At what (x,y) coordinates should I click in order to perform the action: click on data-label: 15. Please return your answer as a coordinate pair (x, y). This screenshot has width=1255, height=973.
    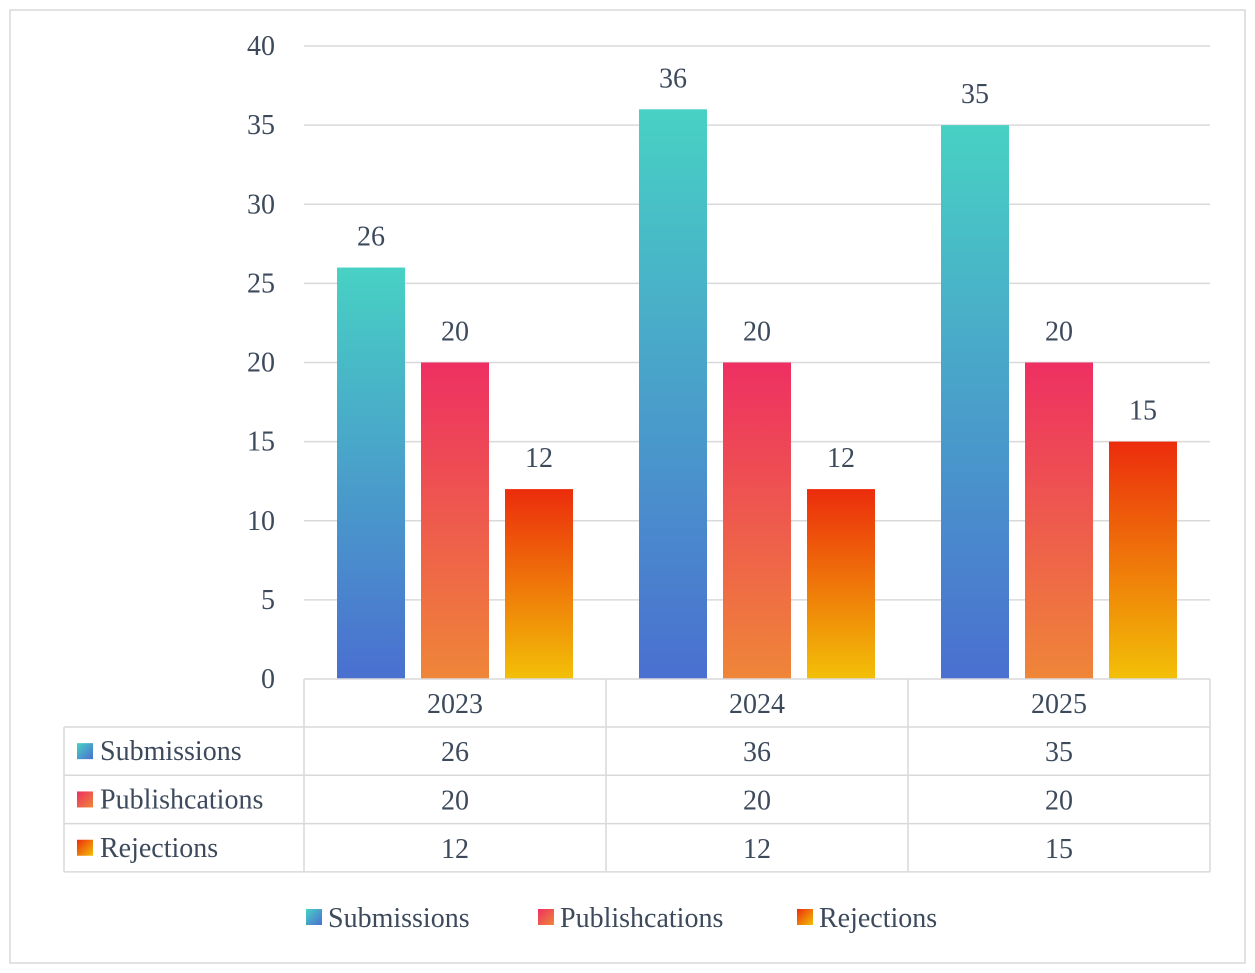
    Looking at the image, I should click on (1143, 411).